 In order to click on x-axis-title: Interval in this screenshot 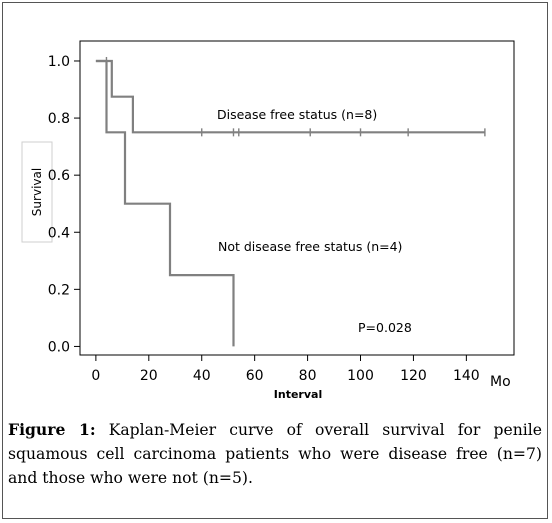, I will do `click(298, 394)`.